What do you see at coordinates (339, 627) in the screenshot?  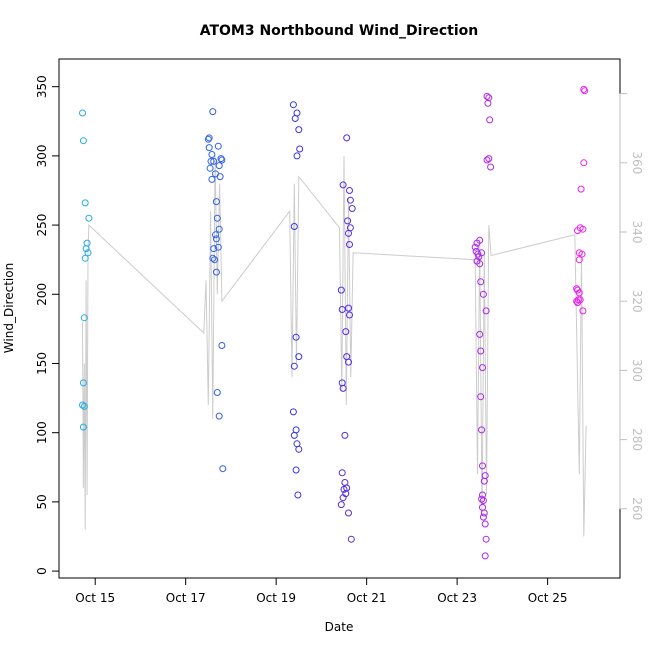 I see `x-axis-label: Date` at bounding box center [339, 627].